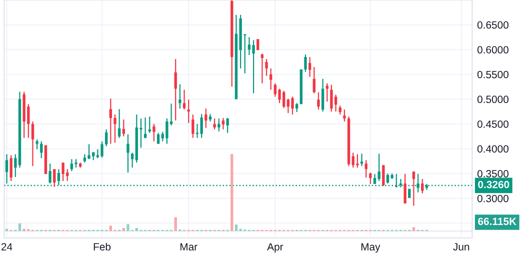 The width and height of the screenshot is (520, 272). I want to click on x-tick-label: Feb, so click(102, 246).